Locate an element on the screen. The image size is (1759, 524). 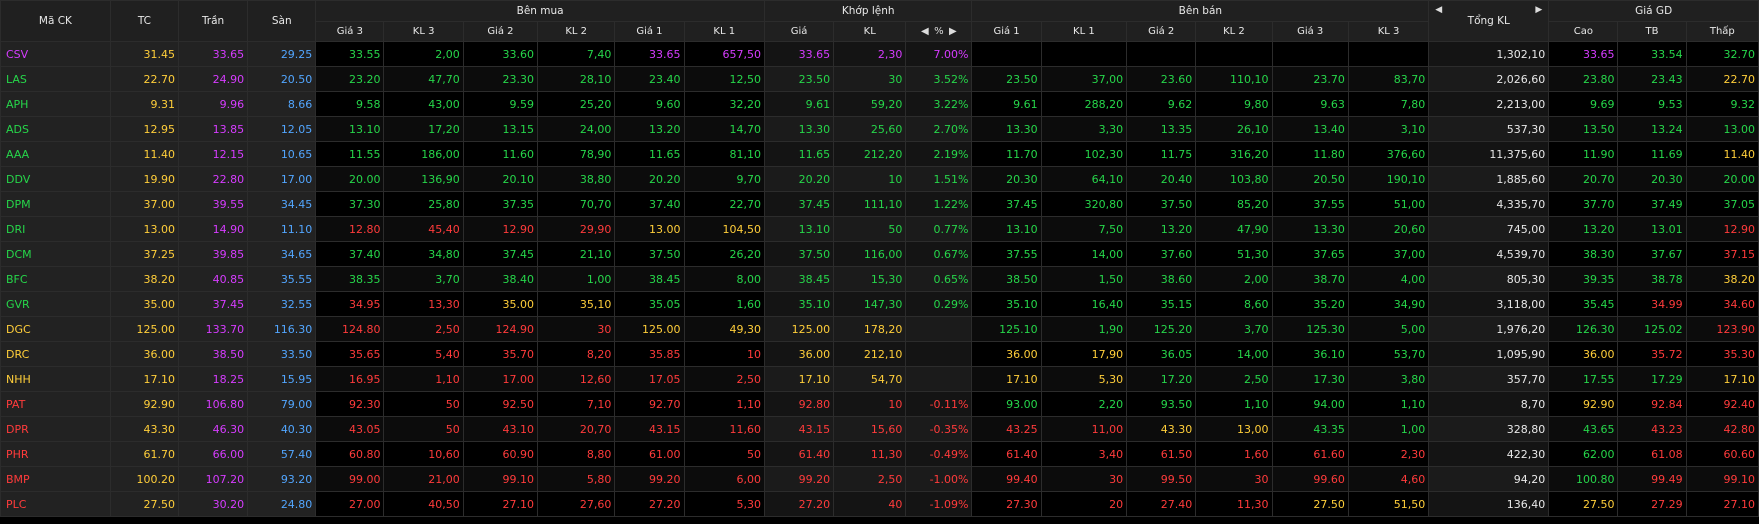
floor-price-cell: 24.80 is located at coordinates (282, 504).